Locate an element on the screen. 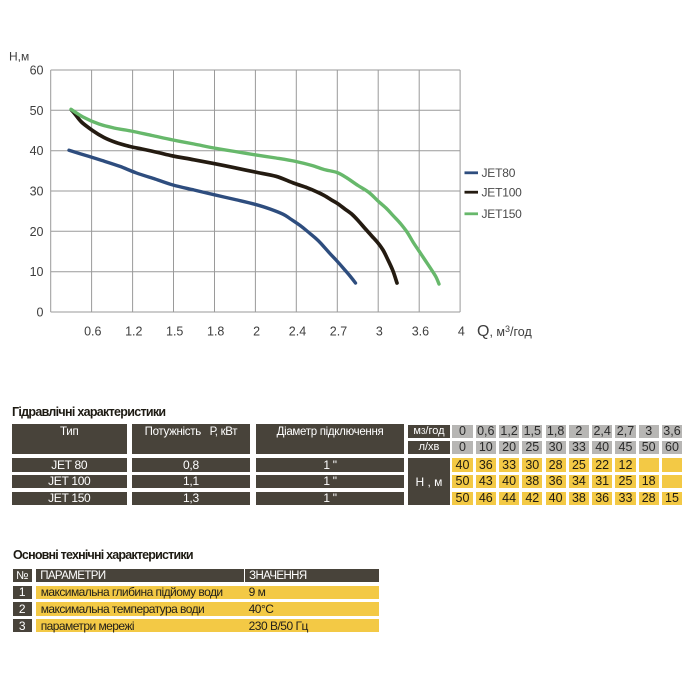 This screenshot has height=700, width=700. svg-text: 1.2 is located at coordinates (133, 332).